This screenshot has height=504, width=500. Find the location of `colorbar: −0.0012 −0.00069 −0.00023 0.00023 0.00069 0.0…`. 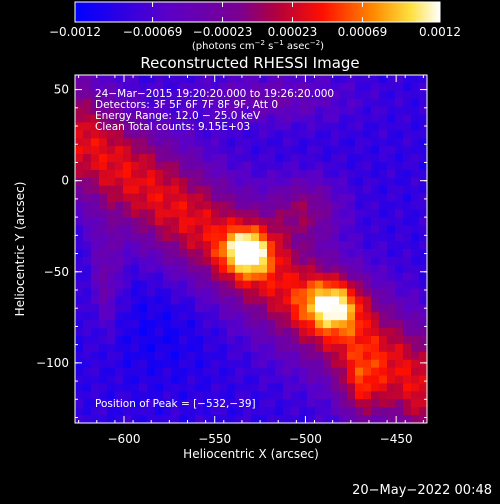

colorbar: −0.0012 −0.00069 −0.00023 0.00023 0.00069 0.0… is located at coordinates (255, 26).